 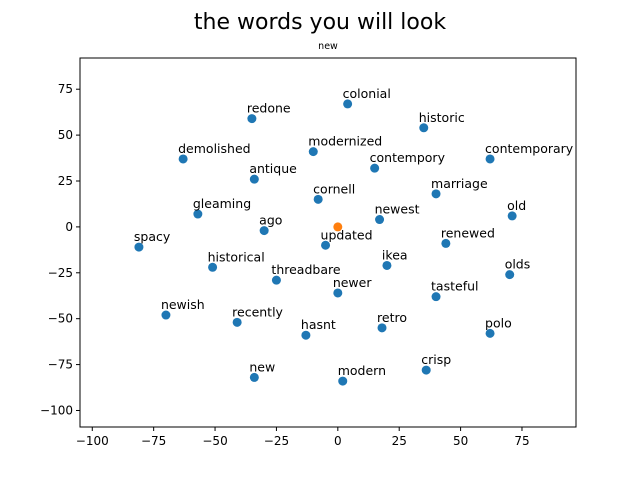 I want to click on y-tick-label: 0, so click(x=69, y=227).